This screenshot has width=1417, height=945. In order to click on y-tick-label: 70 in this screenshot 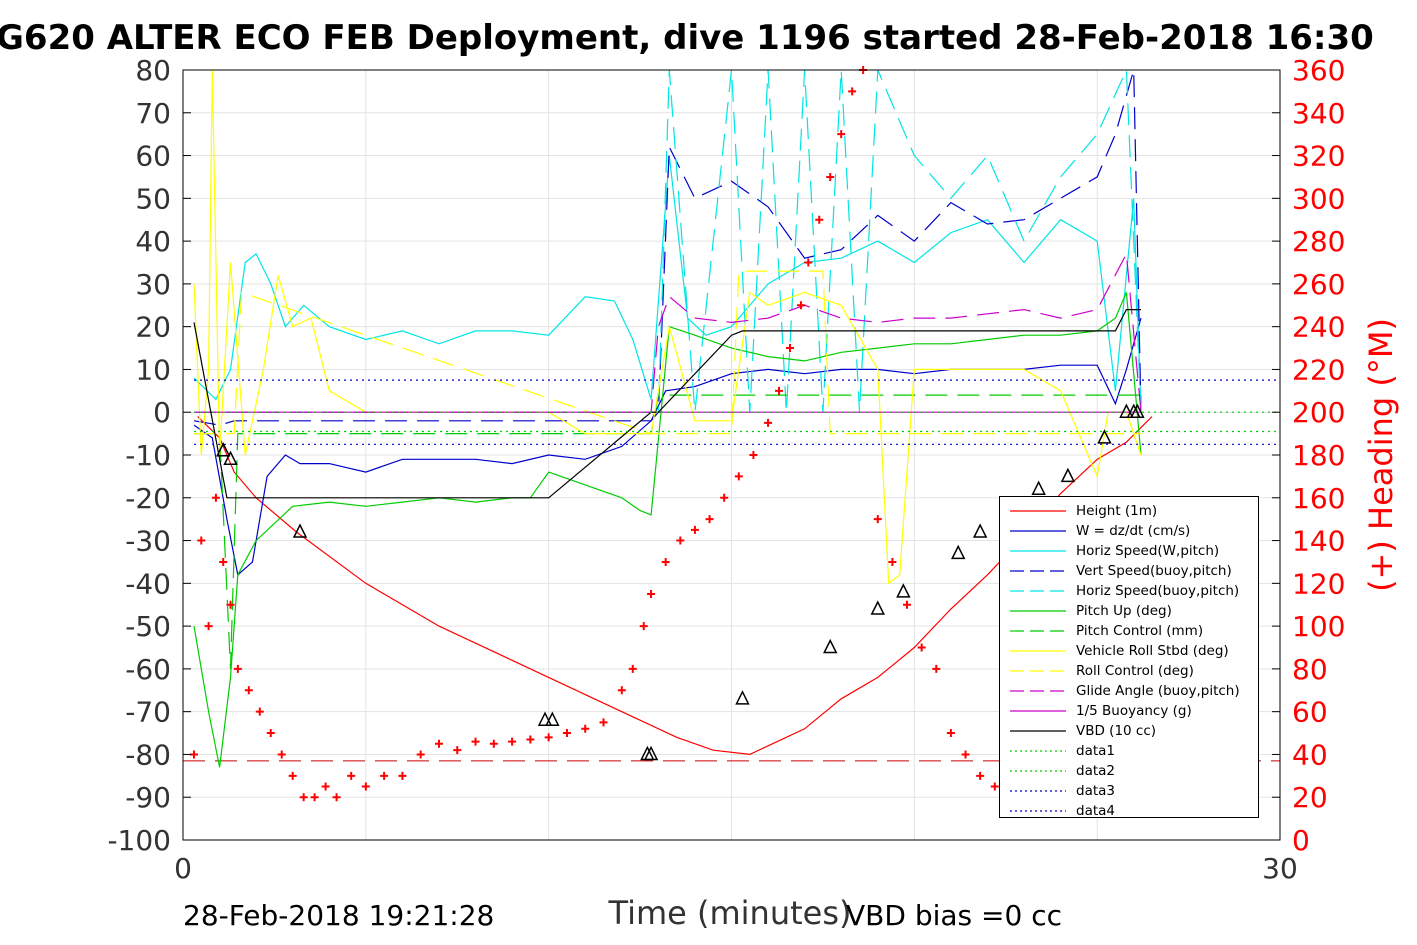, I will do `click(153, 113)`.